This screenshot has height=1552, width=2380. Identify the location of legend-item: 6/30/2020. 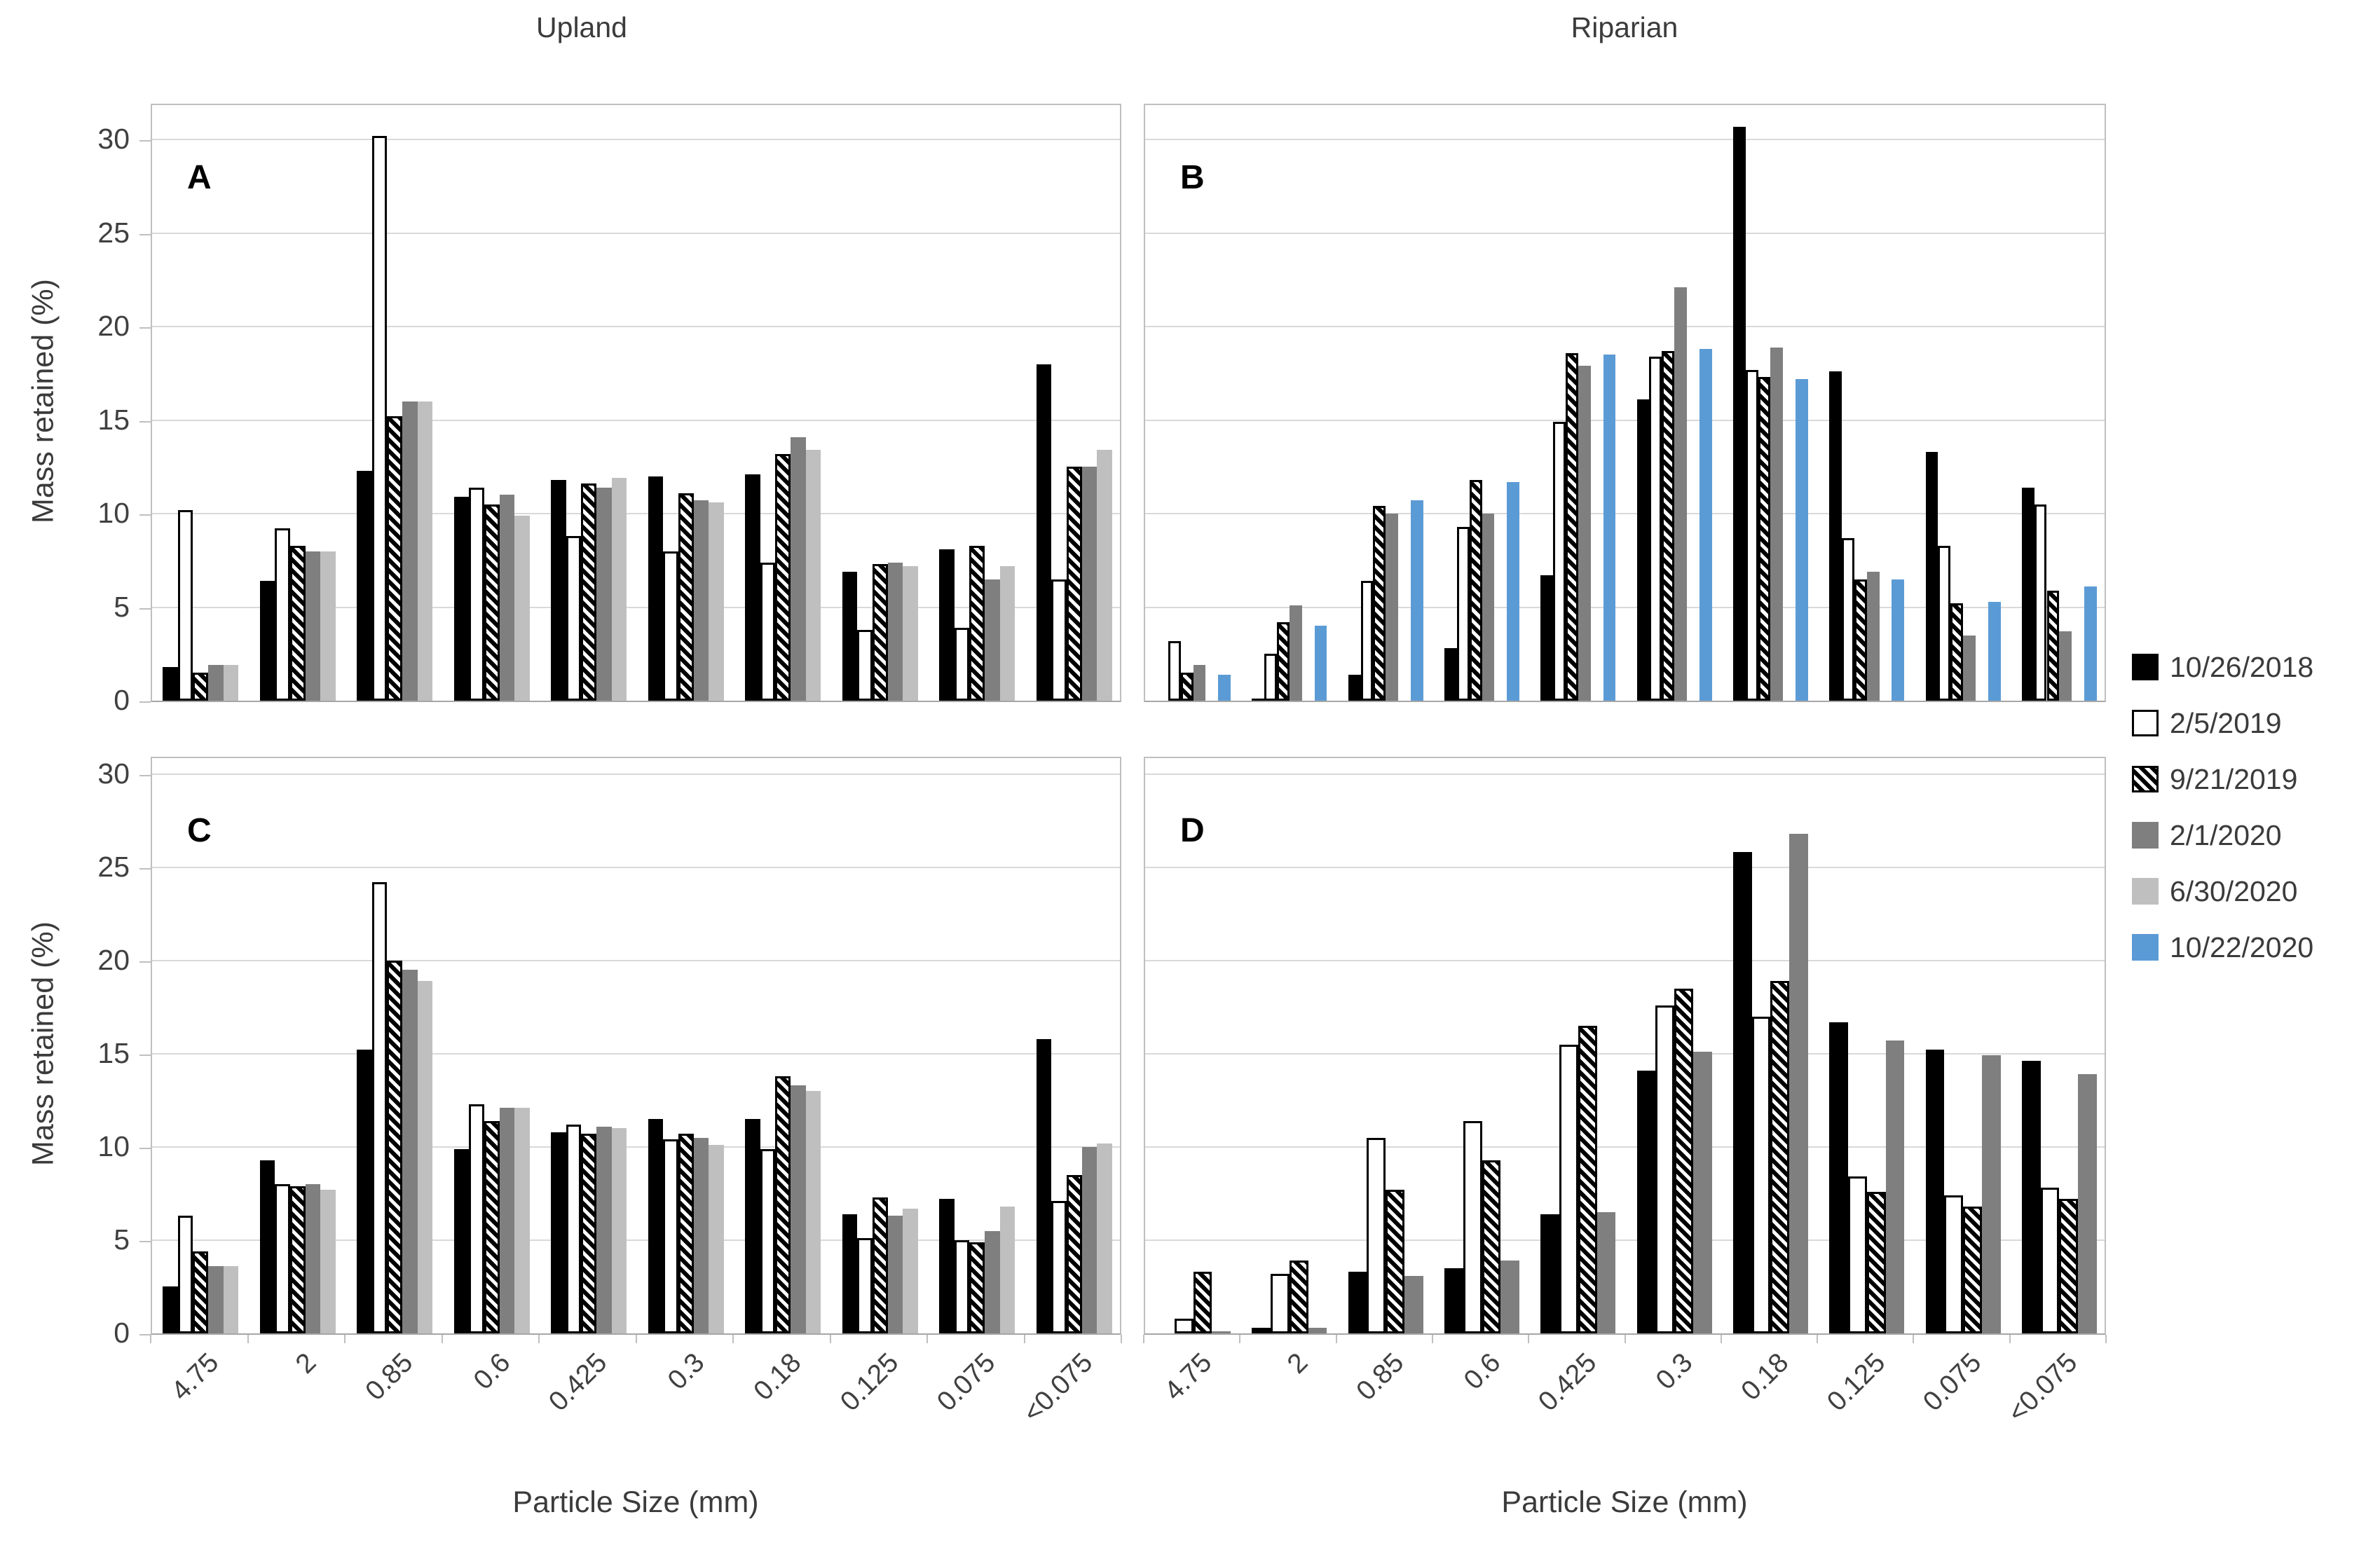
(2222, 891).